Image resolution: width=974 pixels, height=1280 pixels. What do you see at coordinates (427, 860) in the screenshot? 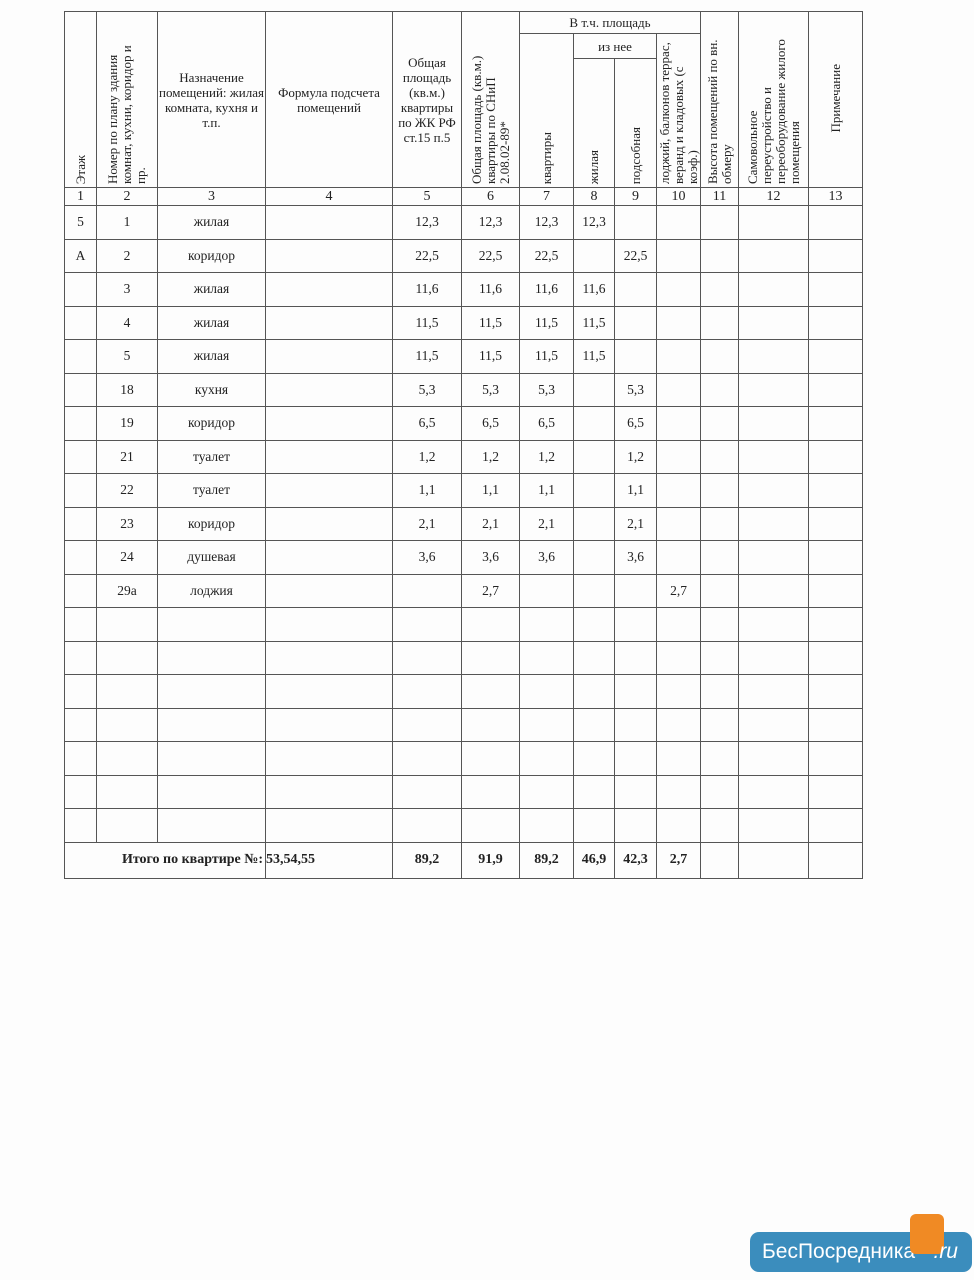
I see `total-value: 89,2` at bounding box center [427, 860].